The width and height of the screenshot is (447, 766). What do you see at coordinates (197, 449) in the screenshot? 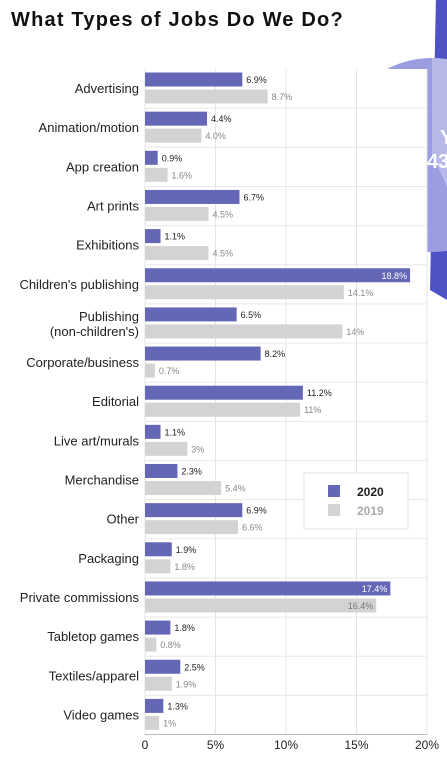
I see `data-label: 3%` at bounding box center [197, 449].